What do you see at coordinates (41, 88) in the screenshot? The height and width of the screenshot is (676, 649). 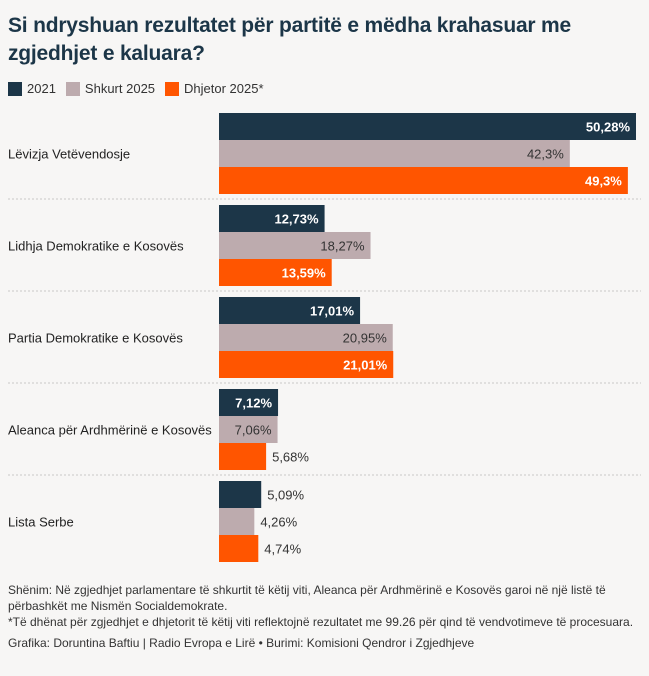 I see `legend-label: 2021` at bounding box center [41, 88].